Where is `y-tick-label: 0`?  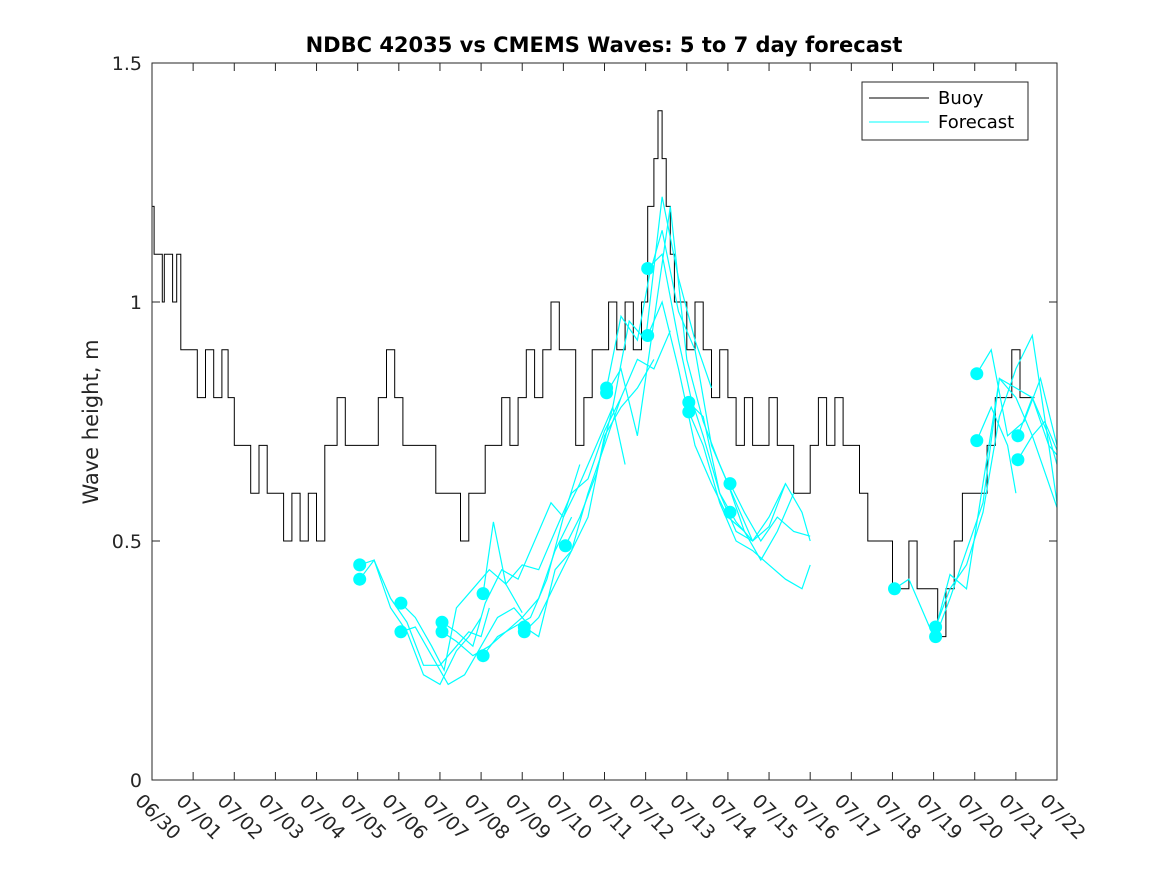
y-tick-label: 0 is located at coordinates (136, 781).